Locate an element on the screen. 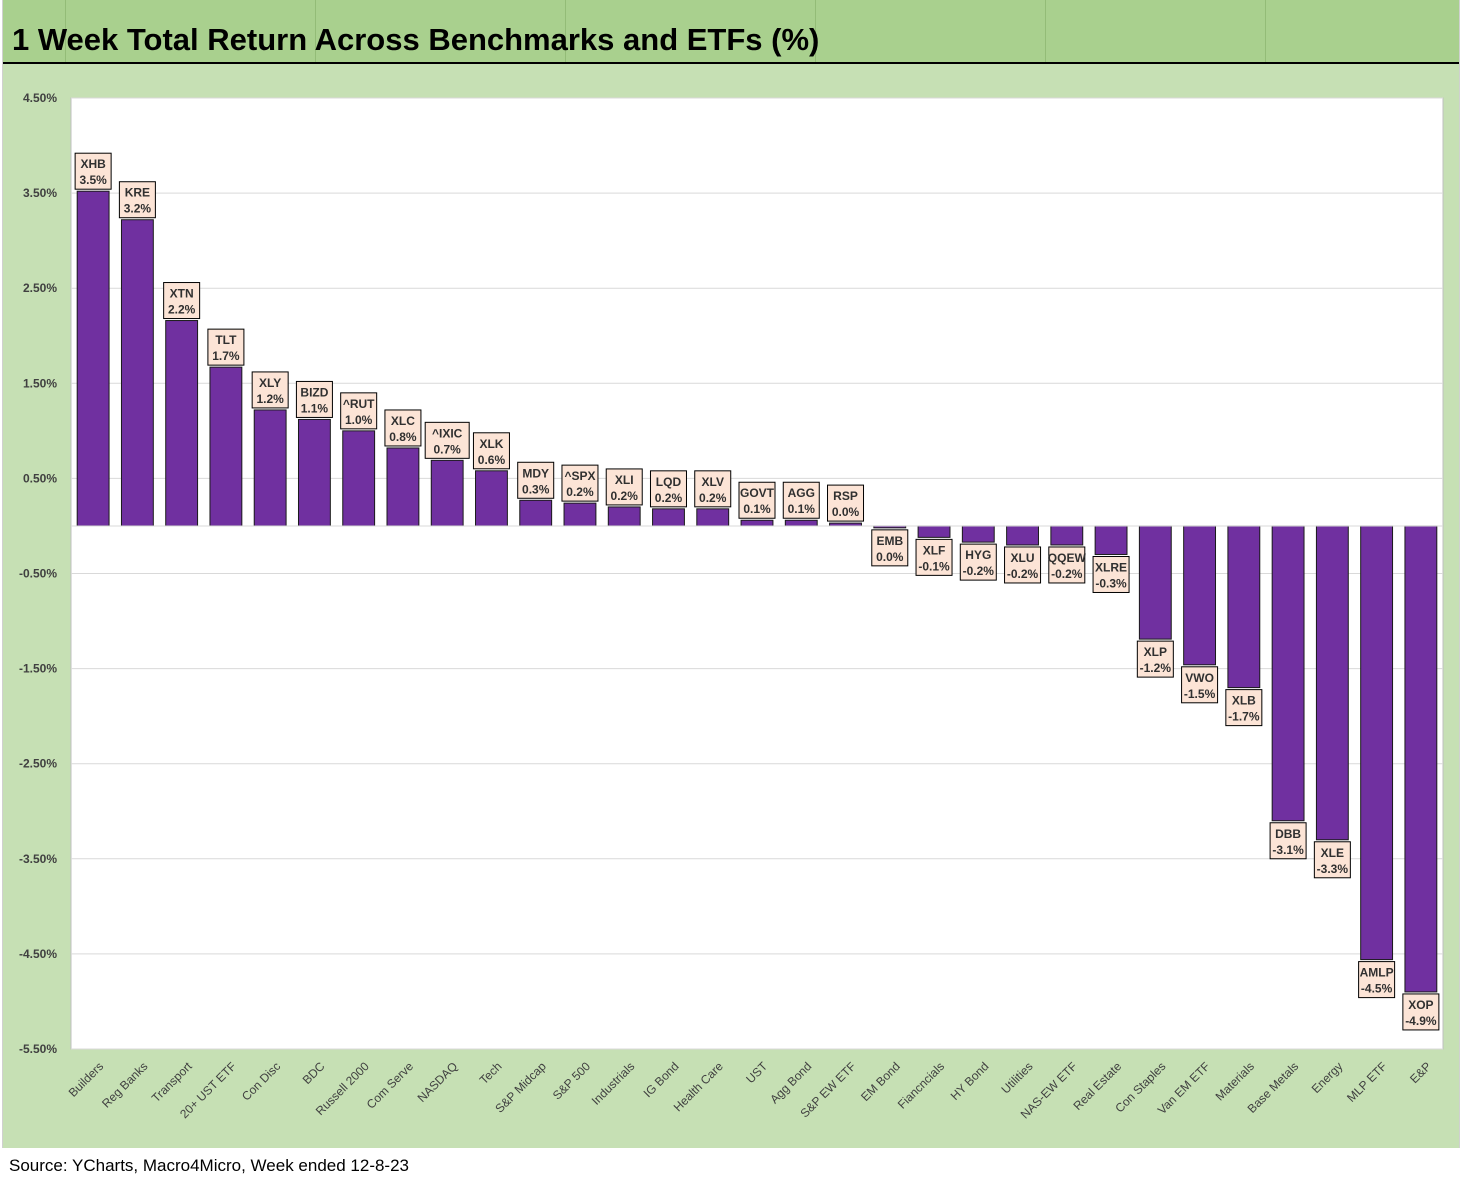  x-tick-label: Reg Banks is located at coordinates (124, 1084).